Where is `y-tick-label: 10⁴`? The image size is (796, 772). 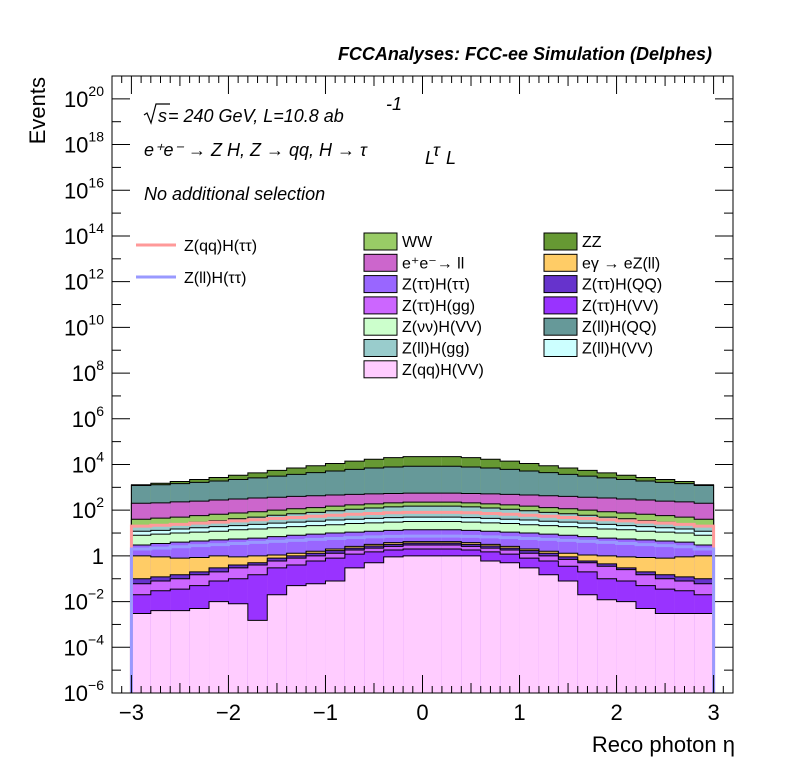 y-tick-label: 10⁴ is located at coordinates (88, 462).